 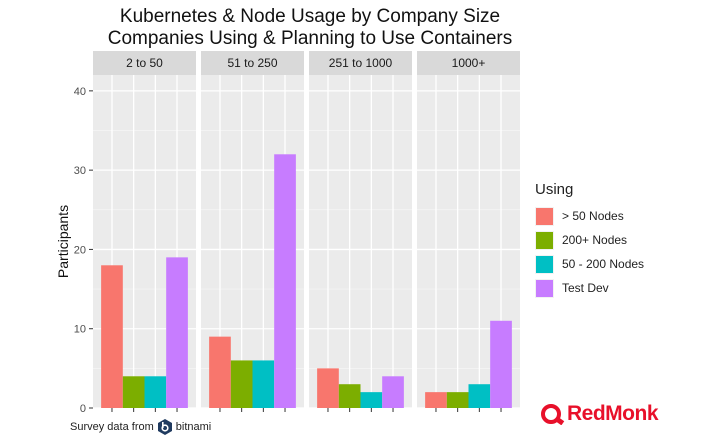 What do you see at coordinates (83, 409) in the screenshot?
I see `y-tick-label: 0` at bounding box center [83, 409].